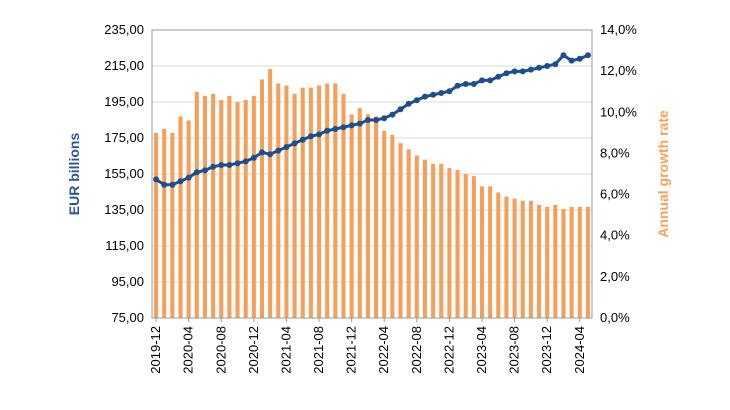 Image resolution: width=730 pixels, height=410 pixels. I want to click on x-tick-label: 2019-12, so click(155, 350).